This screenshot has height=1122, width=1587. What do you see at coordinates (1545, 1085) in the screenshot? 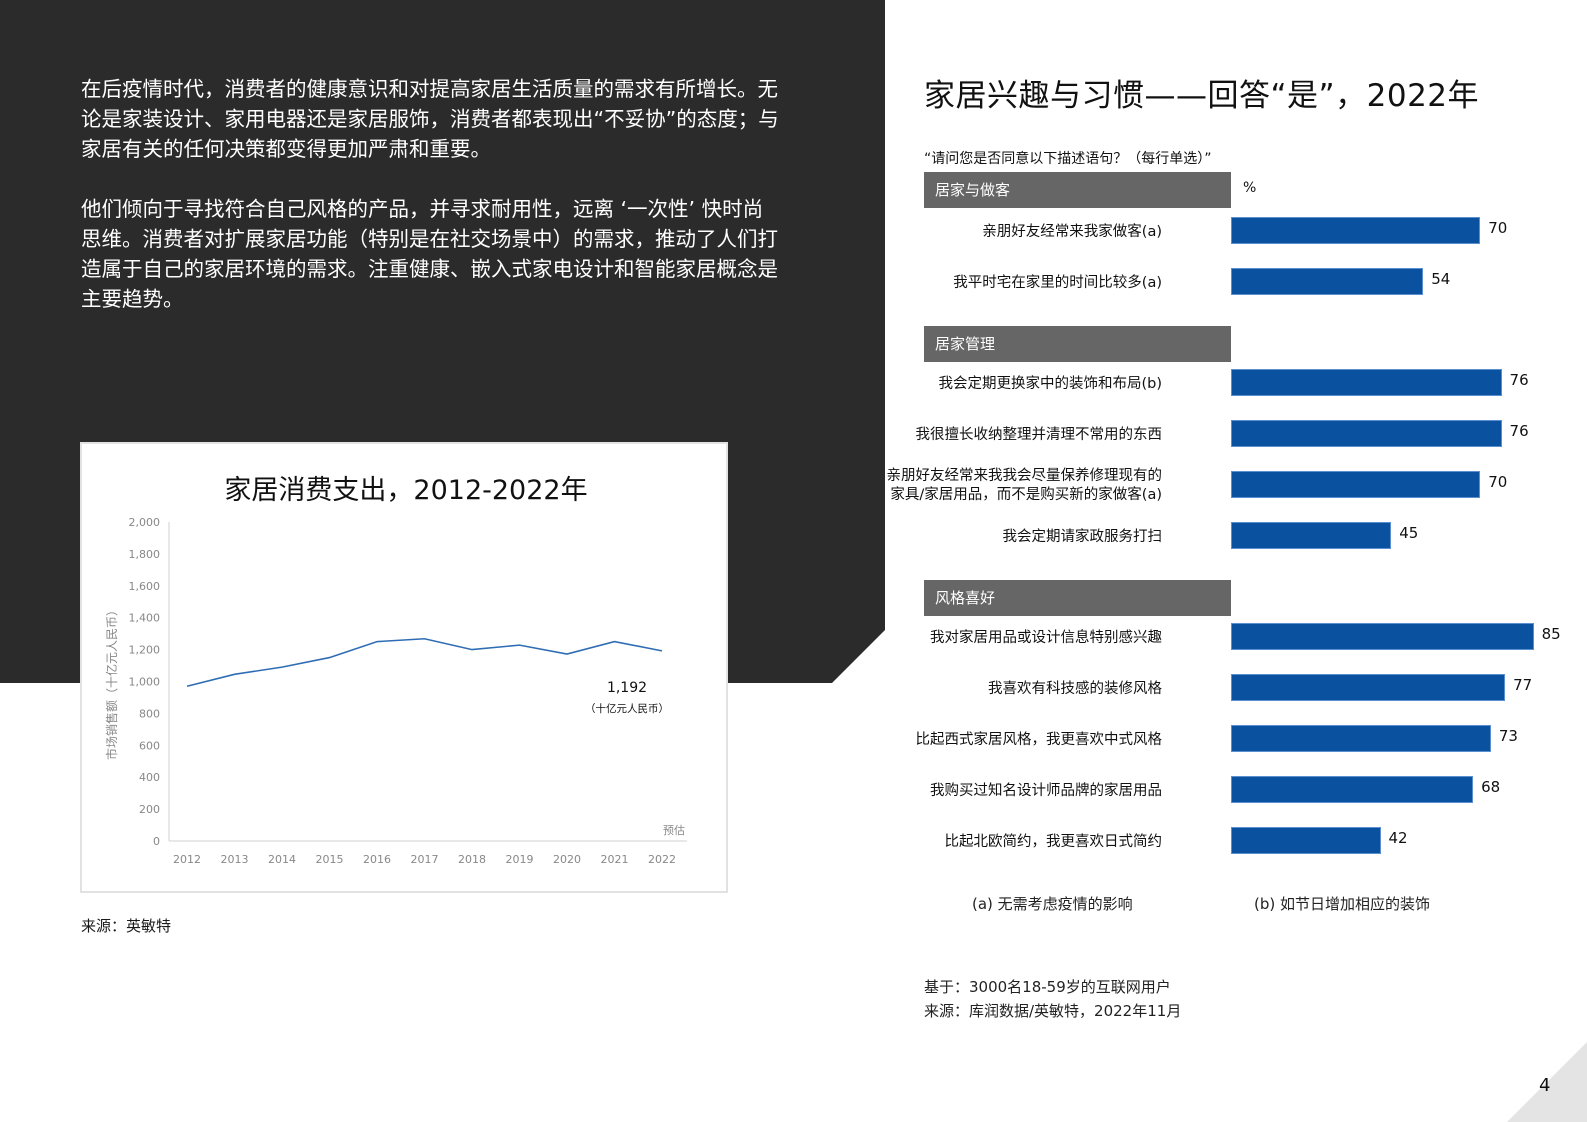
I see `page-number: 4` at bounding box center [1545, 1085].